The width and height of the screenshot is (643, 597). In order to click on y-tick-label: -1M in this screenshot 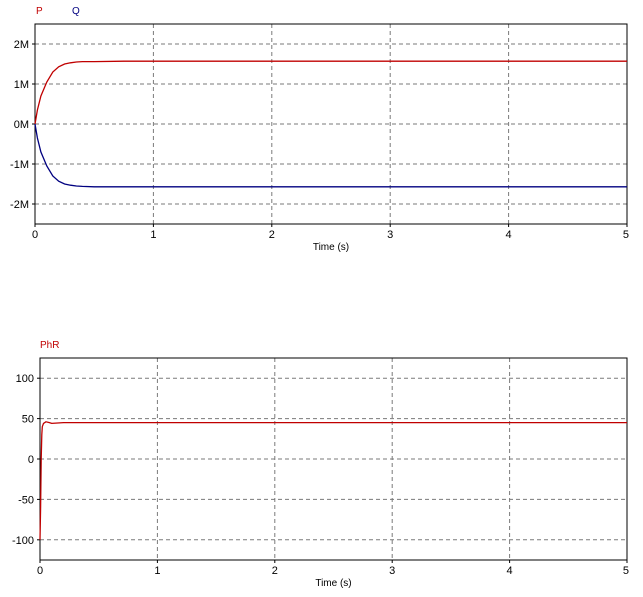, I will do `click(19, 165)`.